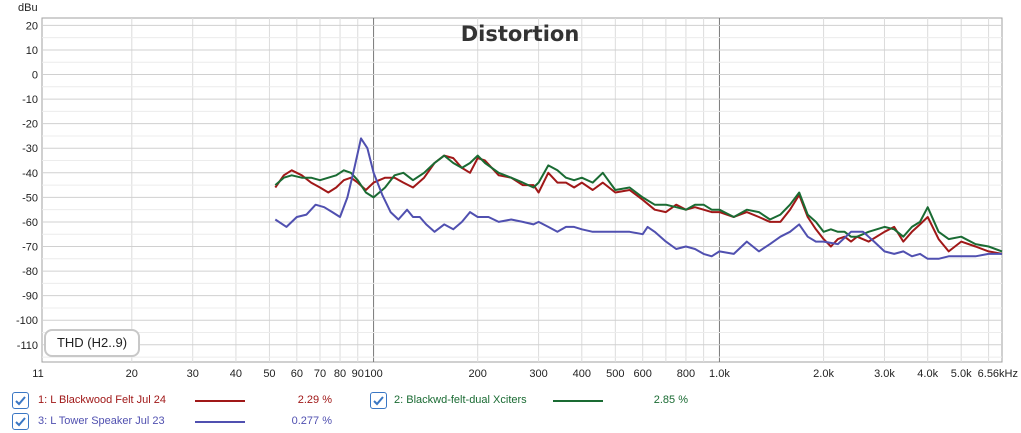 The image size is (1021, 433). I want to click on y-tick-label: 20, so click(32, 26).